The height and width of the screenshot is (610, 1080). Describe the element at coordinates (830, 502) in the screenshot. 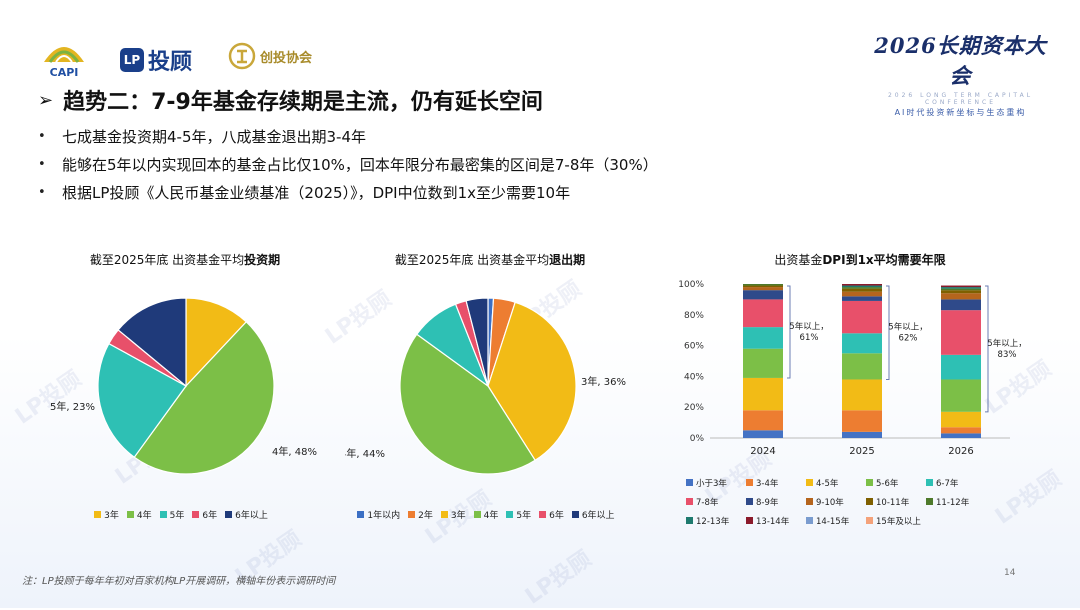

I see `legend-label: 9-10年` at that location.